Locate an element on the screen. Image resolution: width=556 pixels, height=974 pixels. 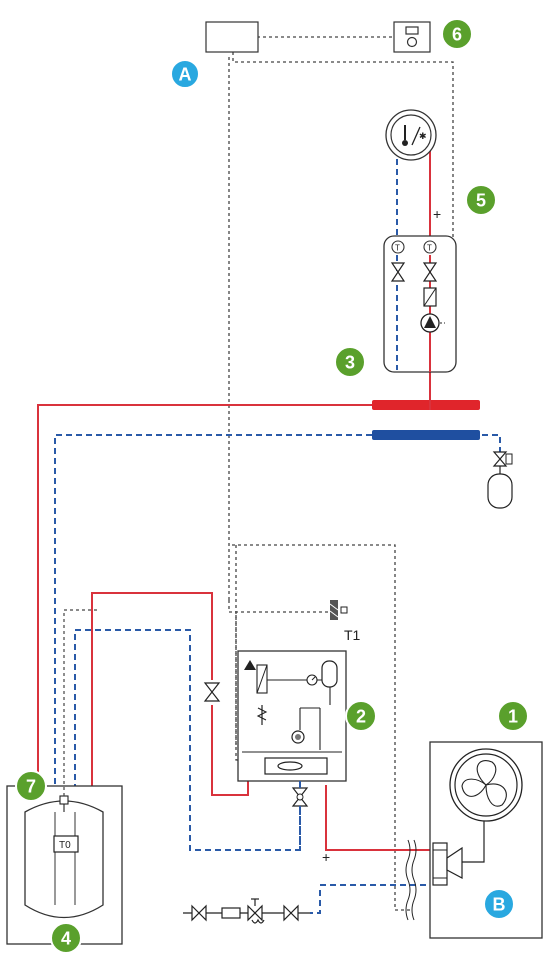
svg-text: 4 is located at coordinates (66, 939).